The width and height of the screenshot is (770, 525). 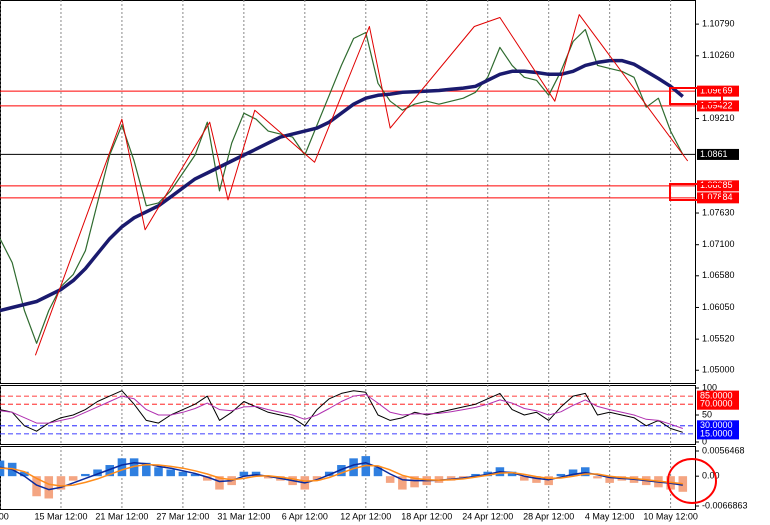 I want to click on level-label: 1.09422, so click(x=716, y=105).